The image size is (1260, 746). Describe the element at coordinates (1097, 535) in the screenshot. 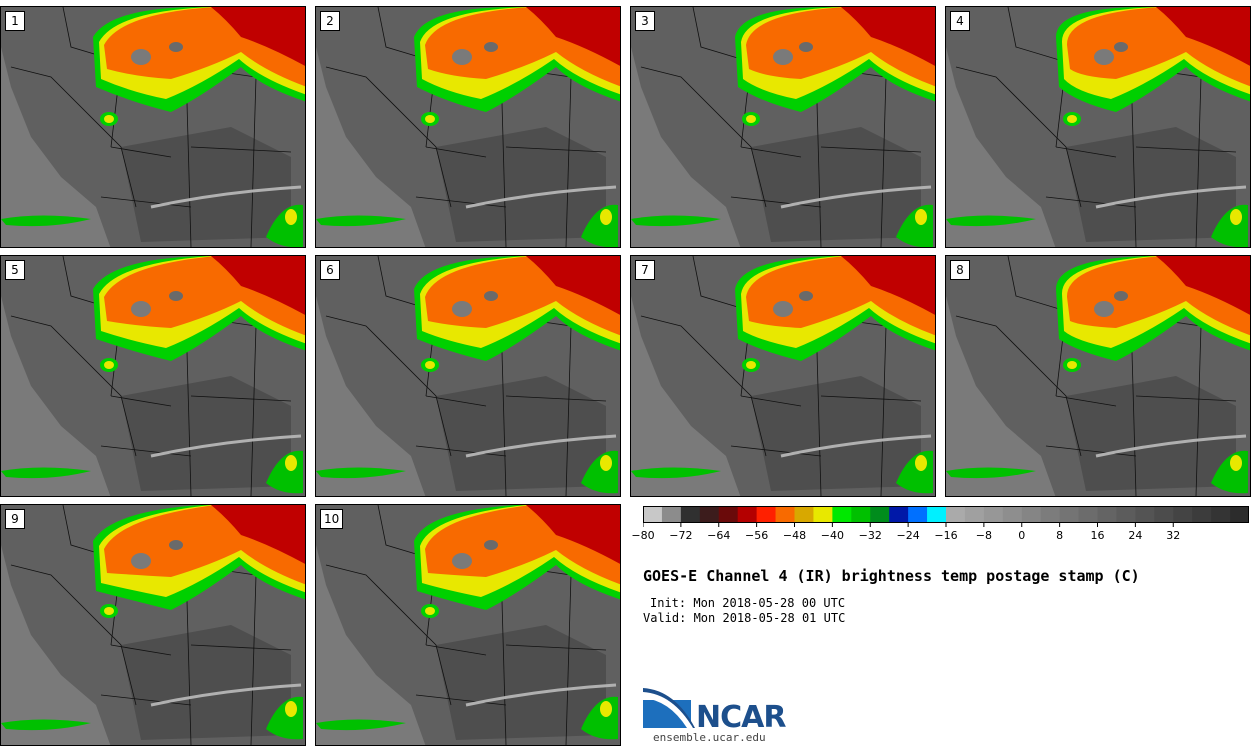

I see `colorbar-tick-label: 16` at that location.